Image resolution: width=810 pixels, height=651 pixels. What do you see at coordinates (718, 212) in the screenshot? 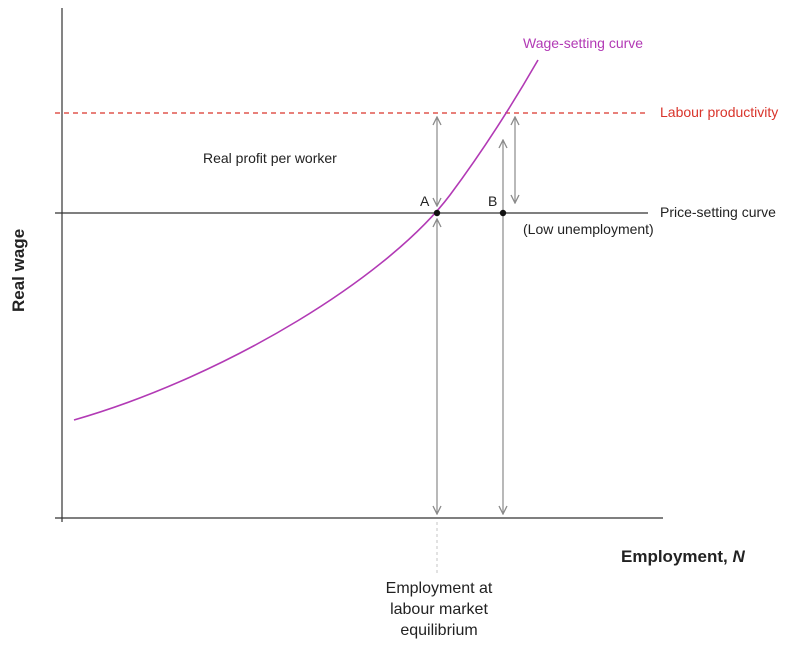
I see `price-setting-label: Price-setting curve` at bounding box center [718, 212].